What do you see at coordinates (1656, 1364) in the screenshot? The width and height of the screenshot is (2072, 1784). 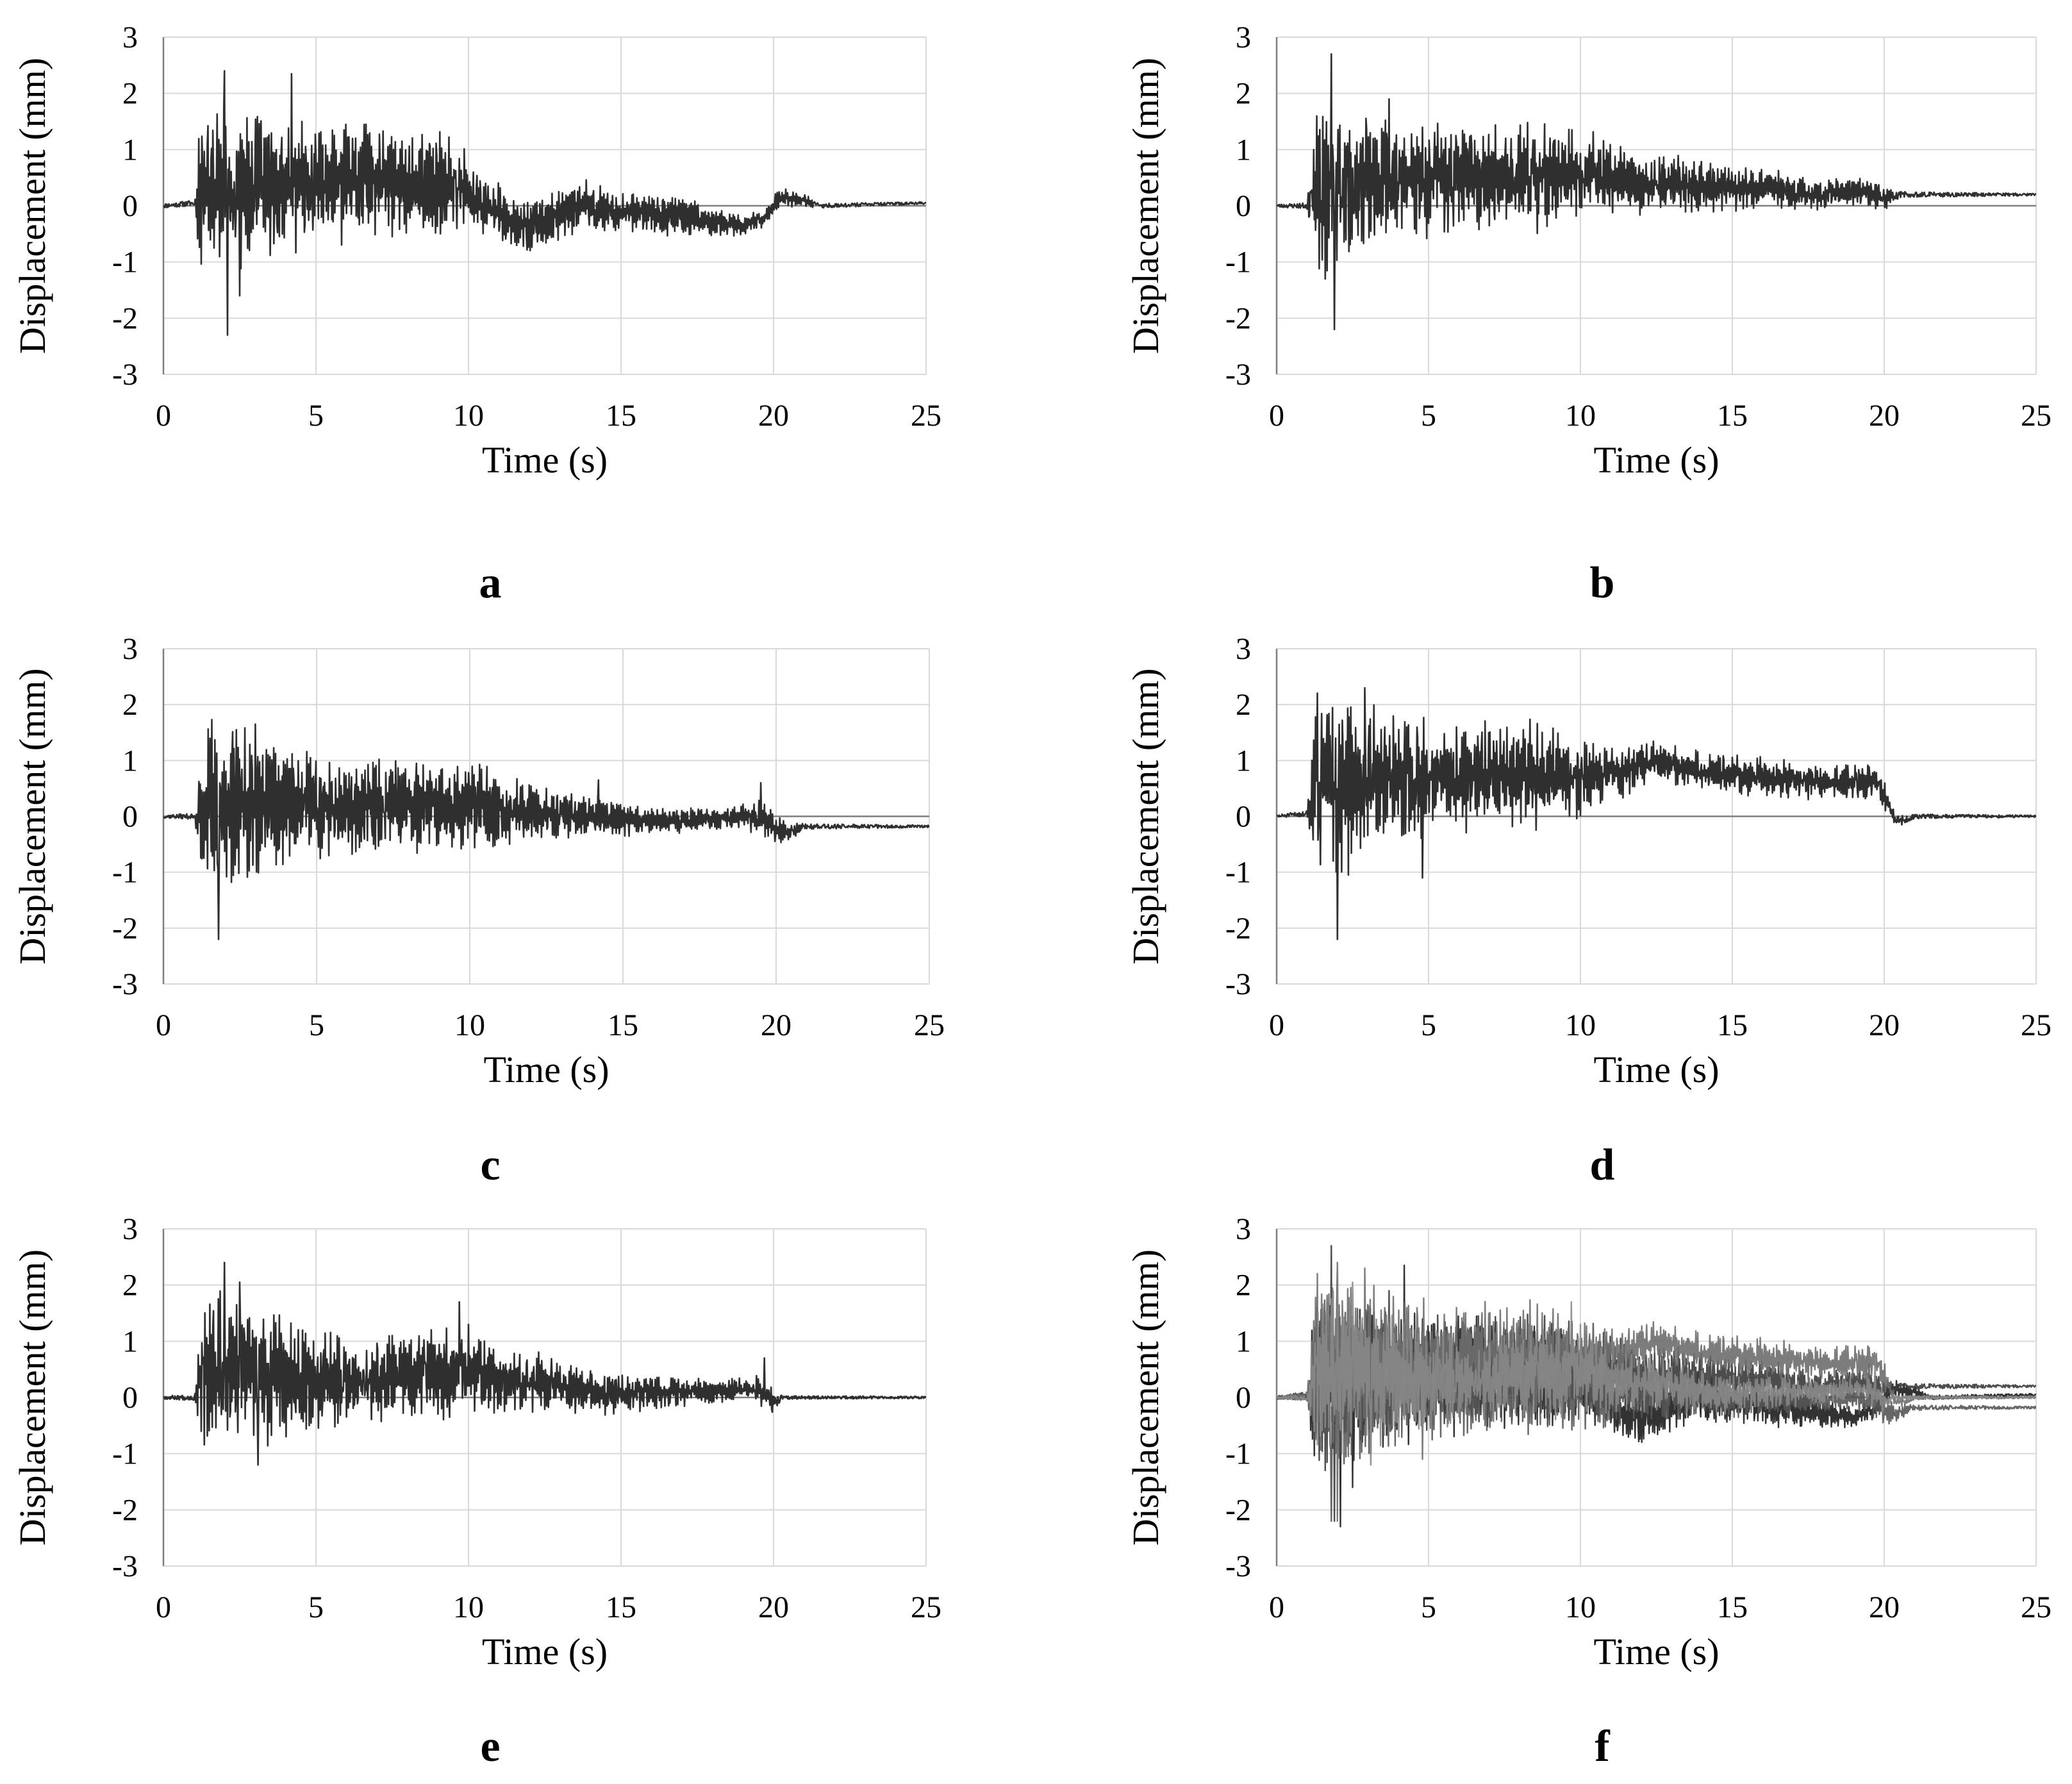 I see `trace-f-e` at bounding box center [1656, 1364].